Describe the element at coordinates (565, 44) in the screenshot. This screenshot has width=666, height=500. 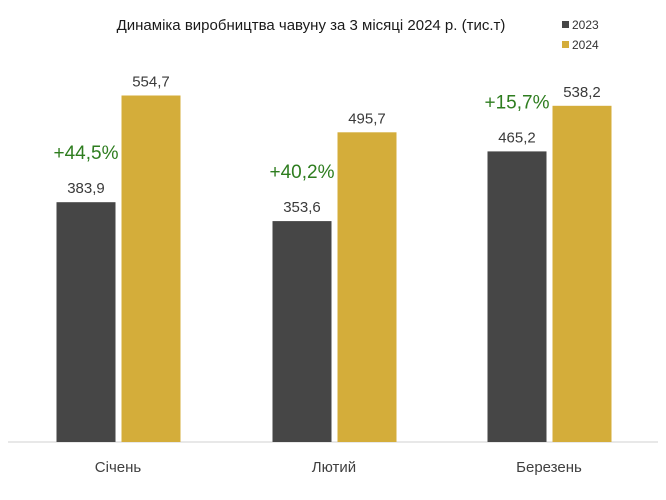
I see `legend-swatch-2024` at that location.